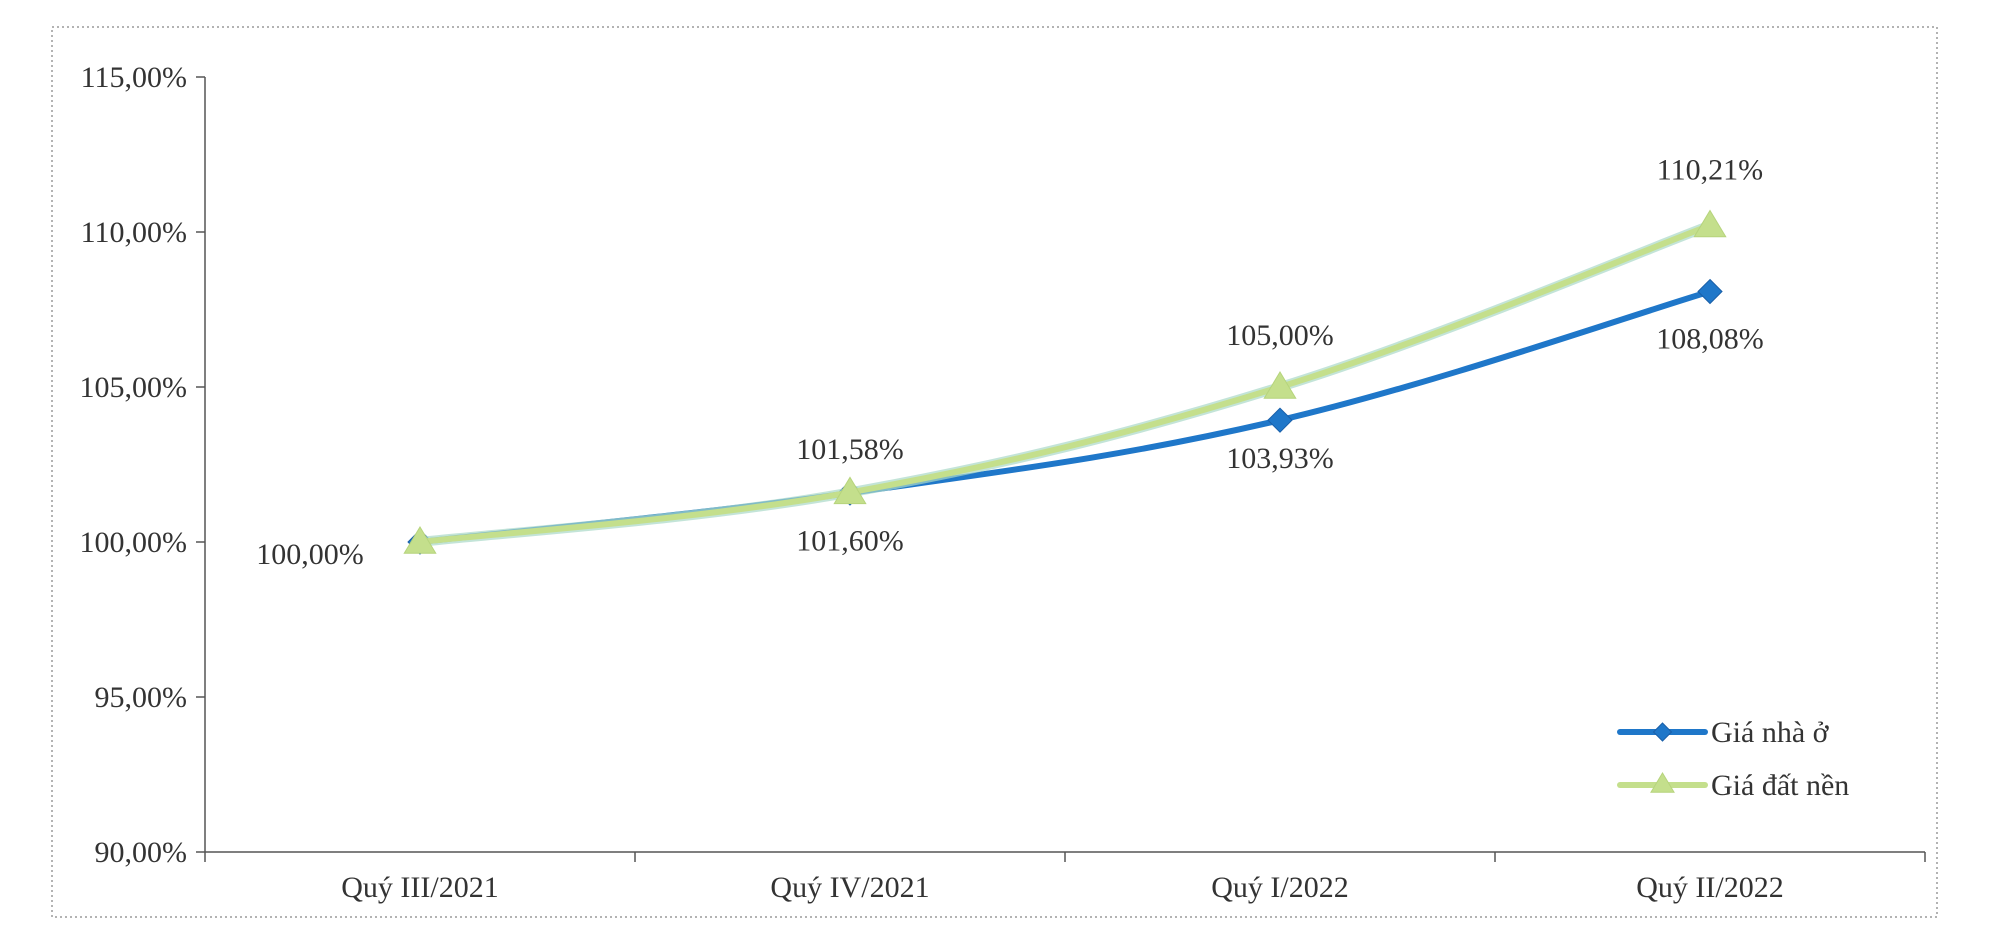 The width and height of the screenshot is (1989, 940). Describe the element at coordinates (850, 449) in the screenshot. I see `data-label: 101,58%` at that location.